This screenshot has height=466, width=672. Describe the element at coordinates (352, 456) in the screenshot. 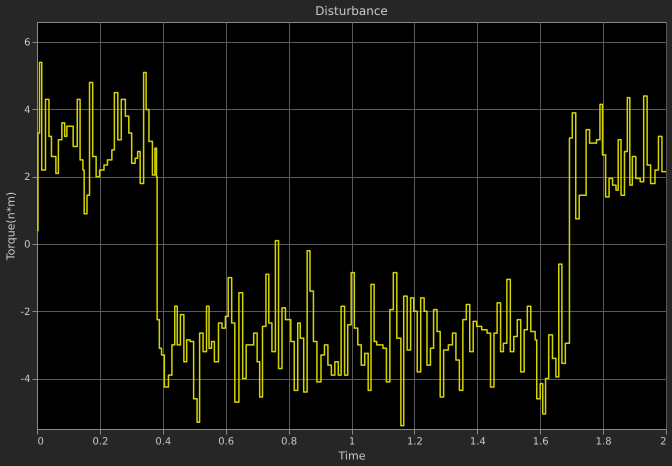

I see `x-axis-title: Time` at that location.